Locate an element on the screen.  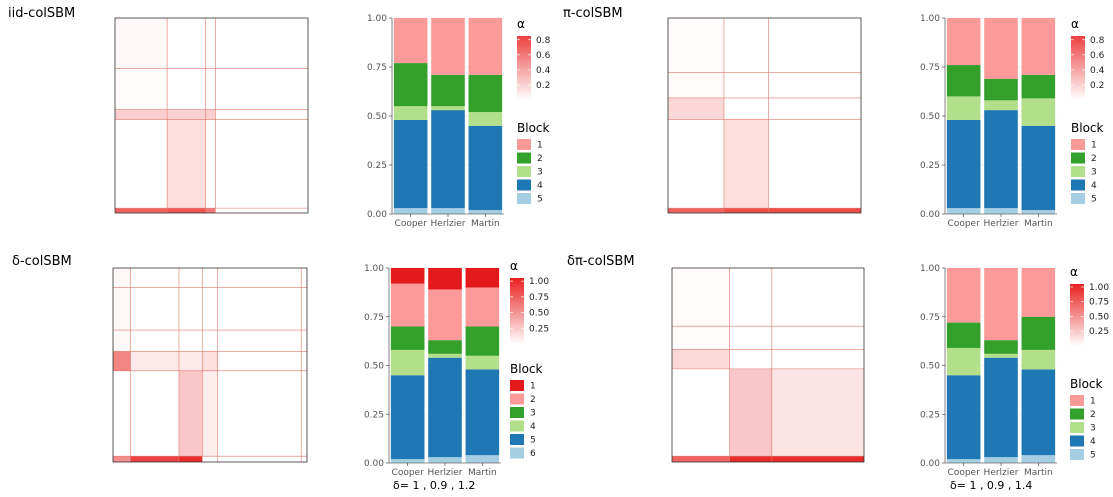
block-legend-label: 2 is located at coordinates (533, 400).